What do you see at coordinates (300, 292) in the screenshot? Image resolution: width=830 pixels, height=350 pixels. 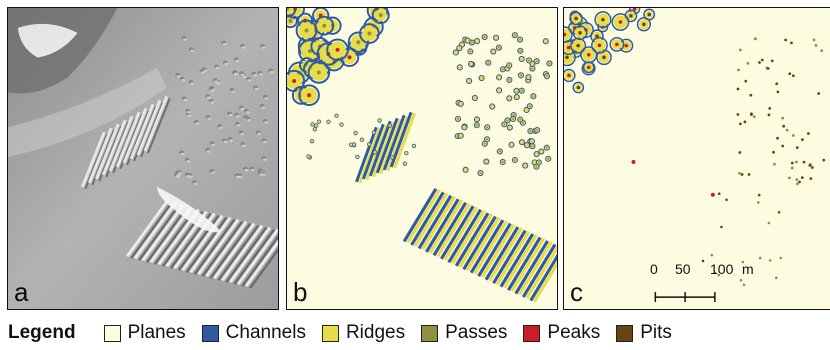 I see `panel-letter-b: b` at bounding box center [300, 292].